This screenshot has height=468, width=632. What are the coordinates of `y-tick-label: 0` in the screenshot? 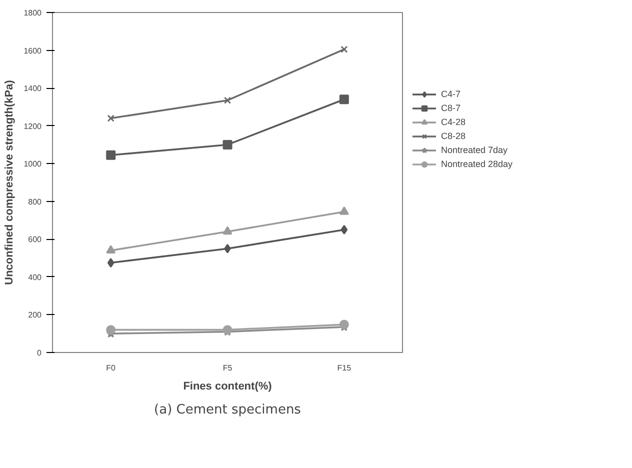 It's located at (39, 353).